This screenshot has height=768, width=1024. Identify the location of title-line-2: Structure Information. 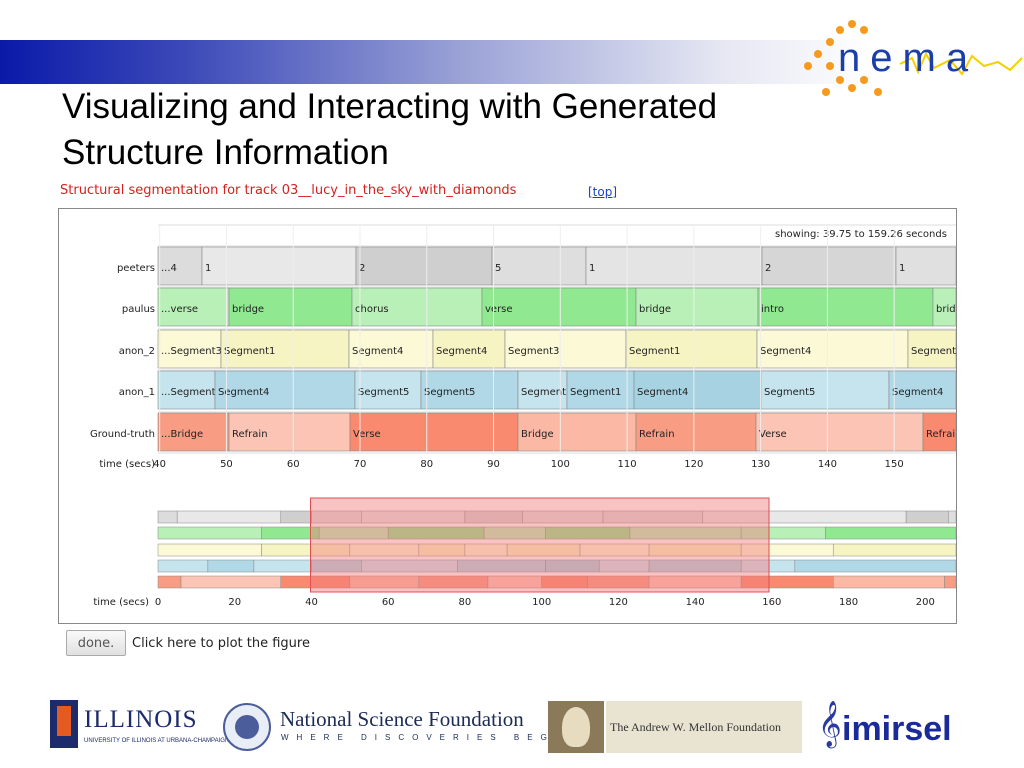
(225, 152).